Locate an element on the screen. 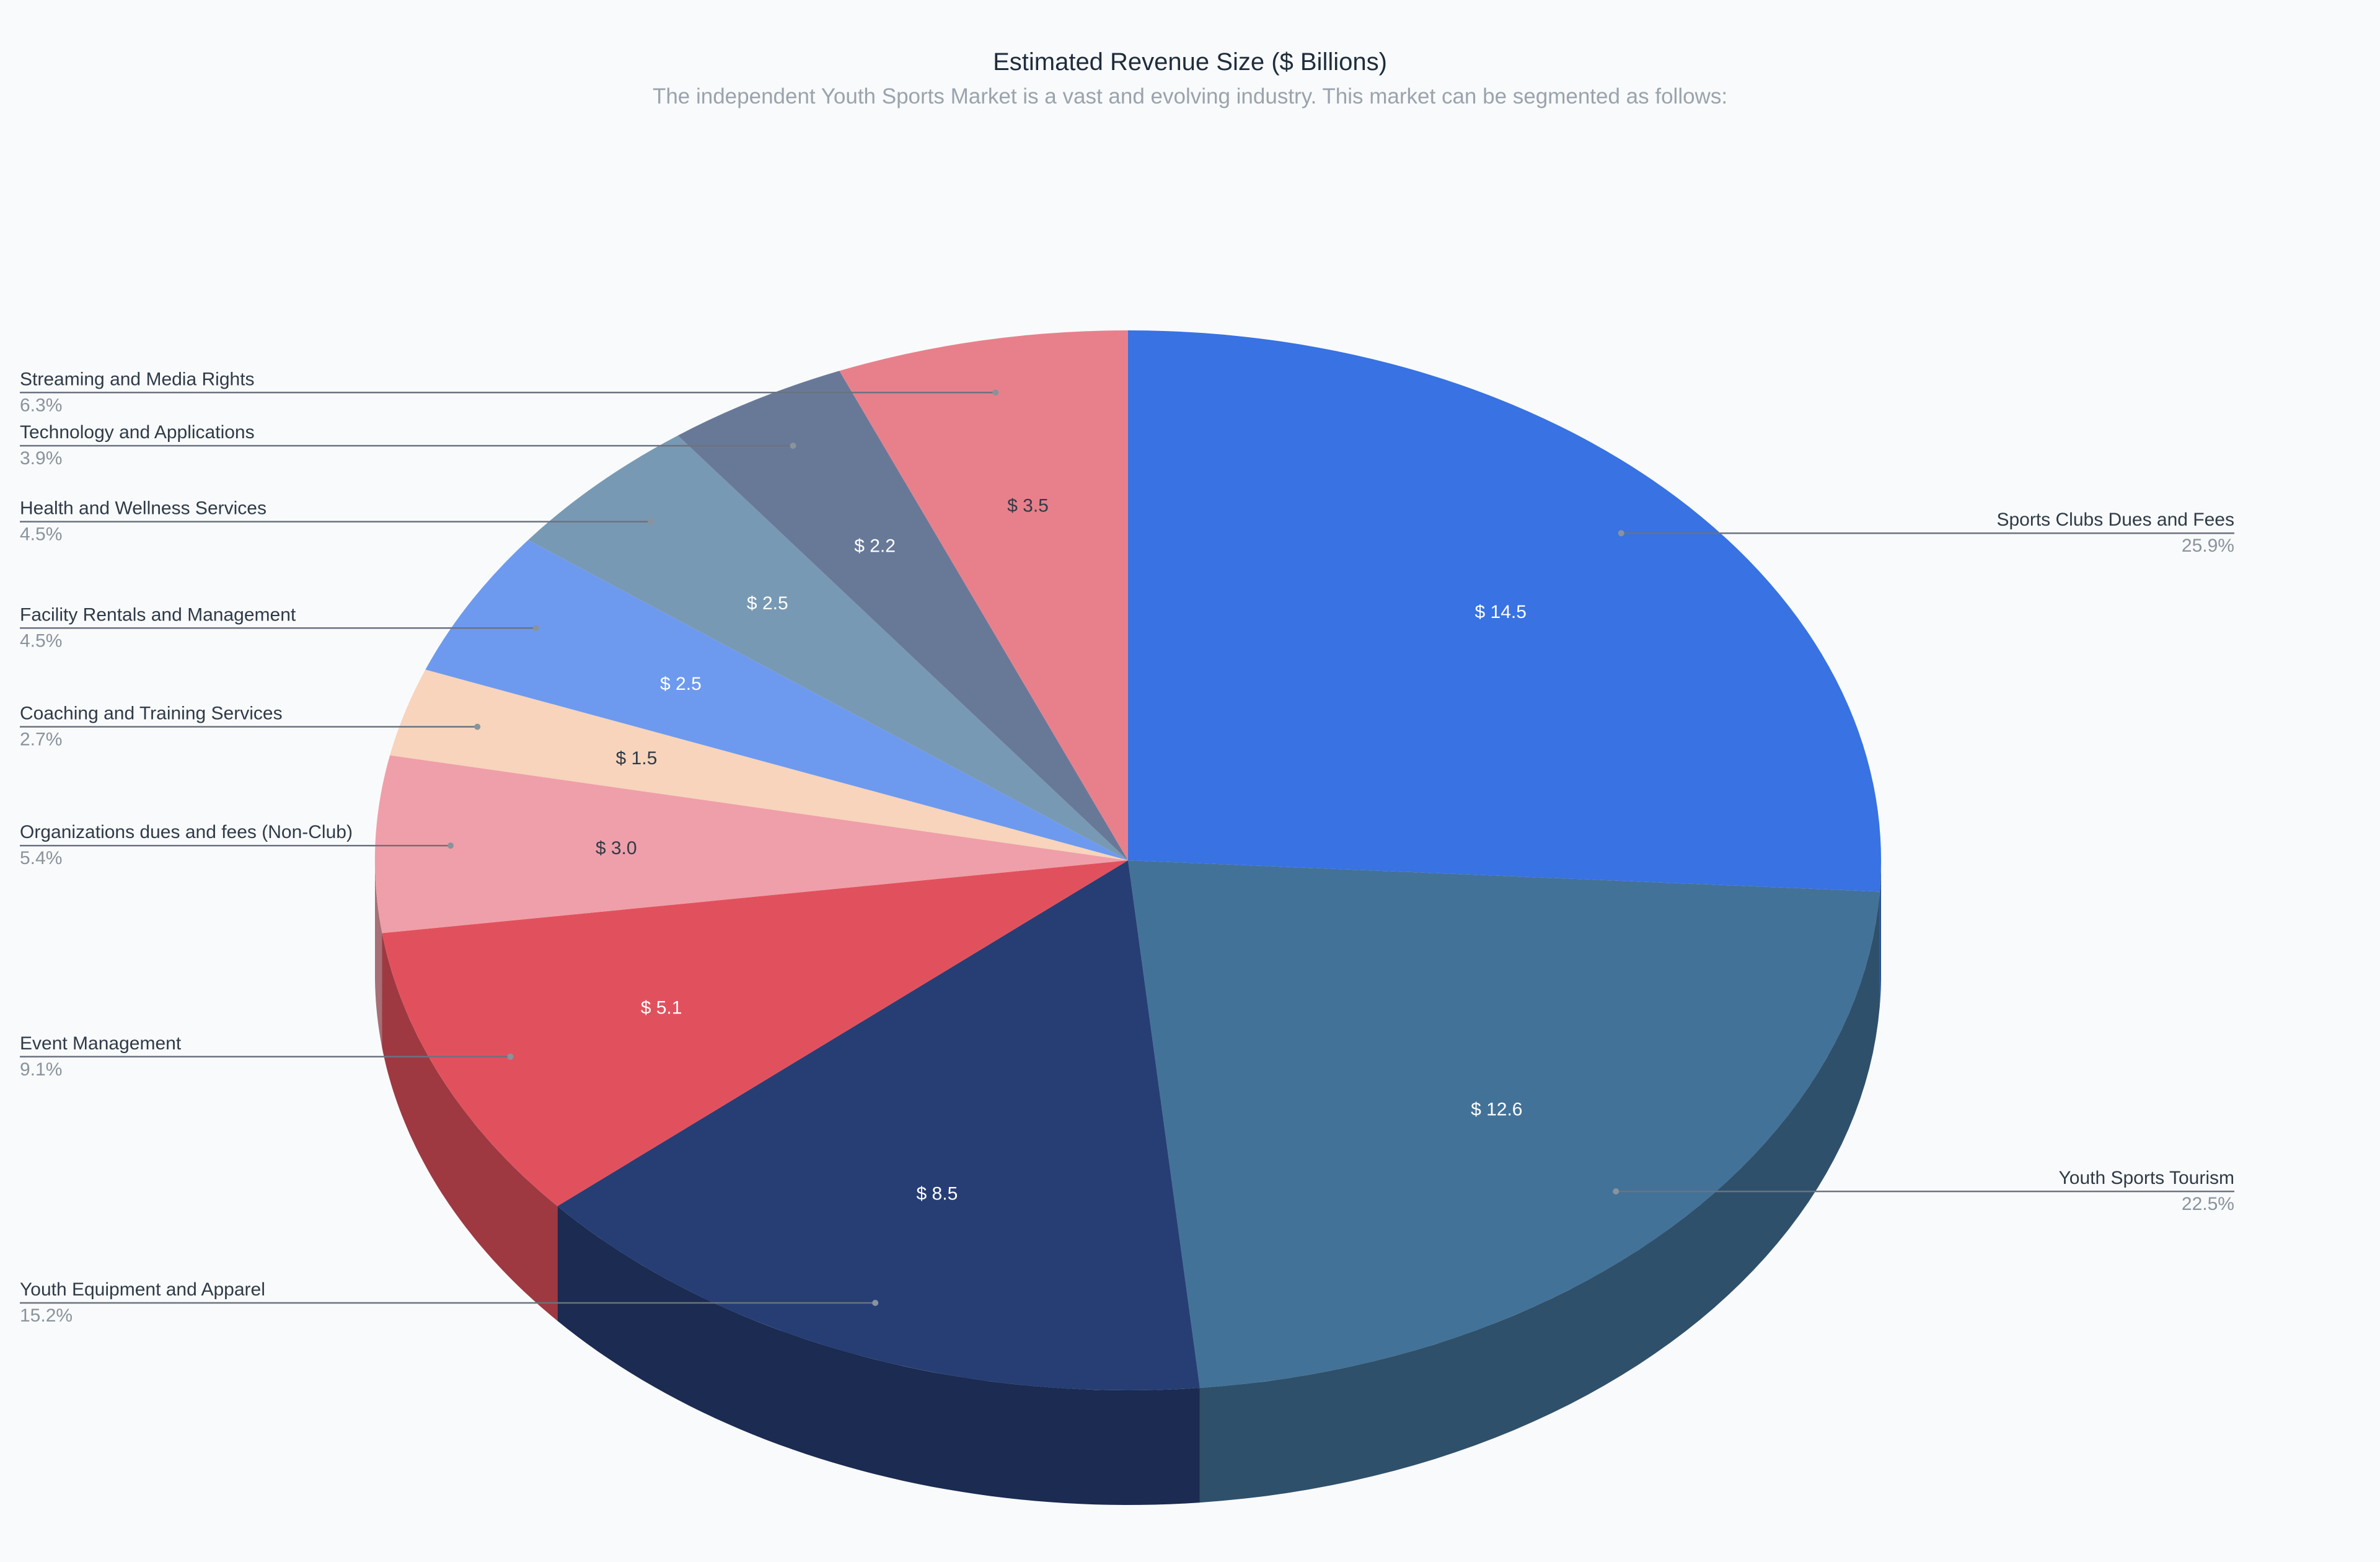 This screenshot has width=2380, height=1562. slice-name-label: Sports Clubs Dues and Fees is located at coordinates (2115, 520).